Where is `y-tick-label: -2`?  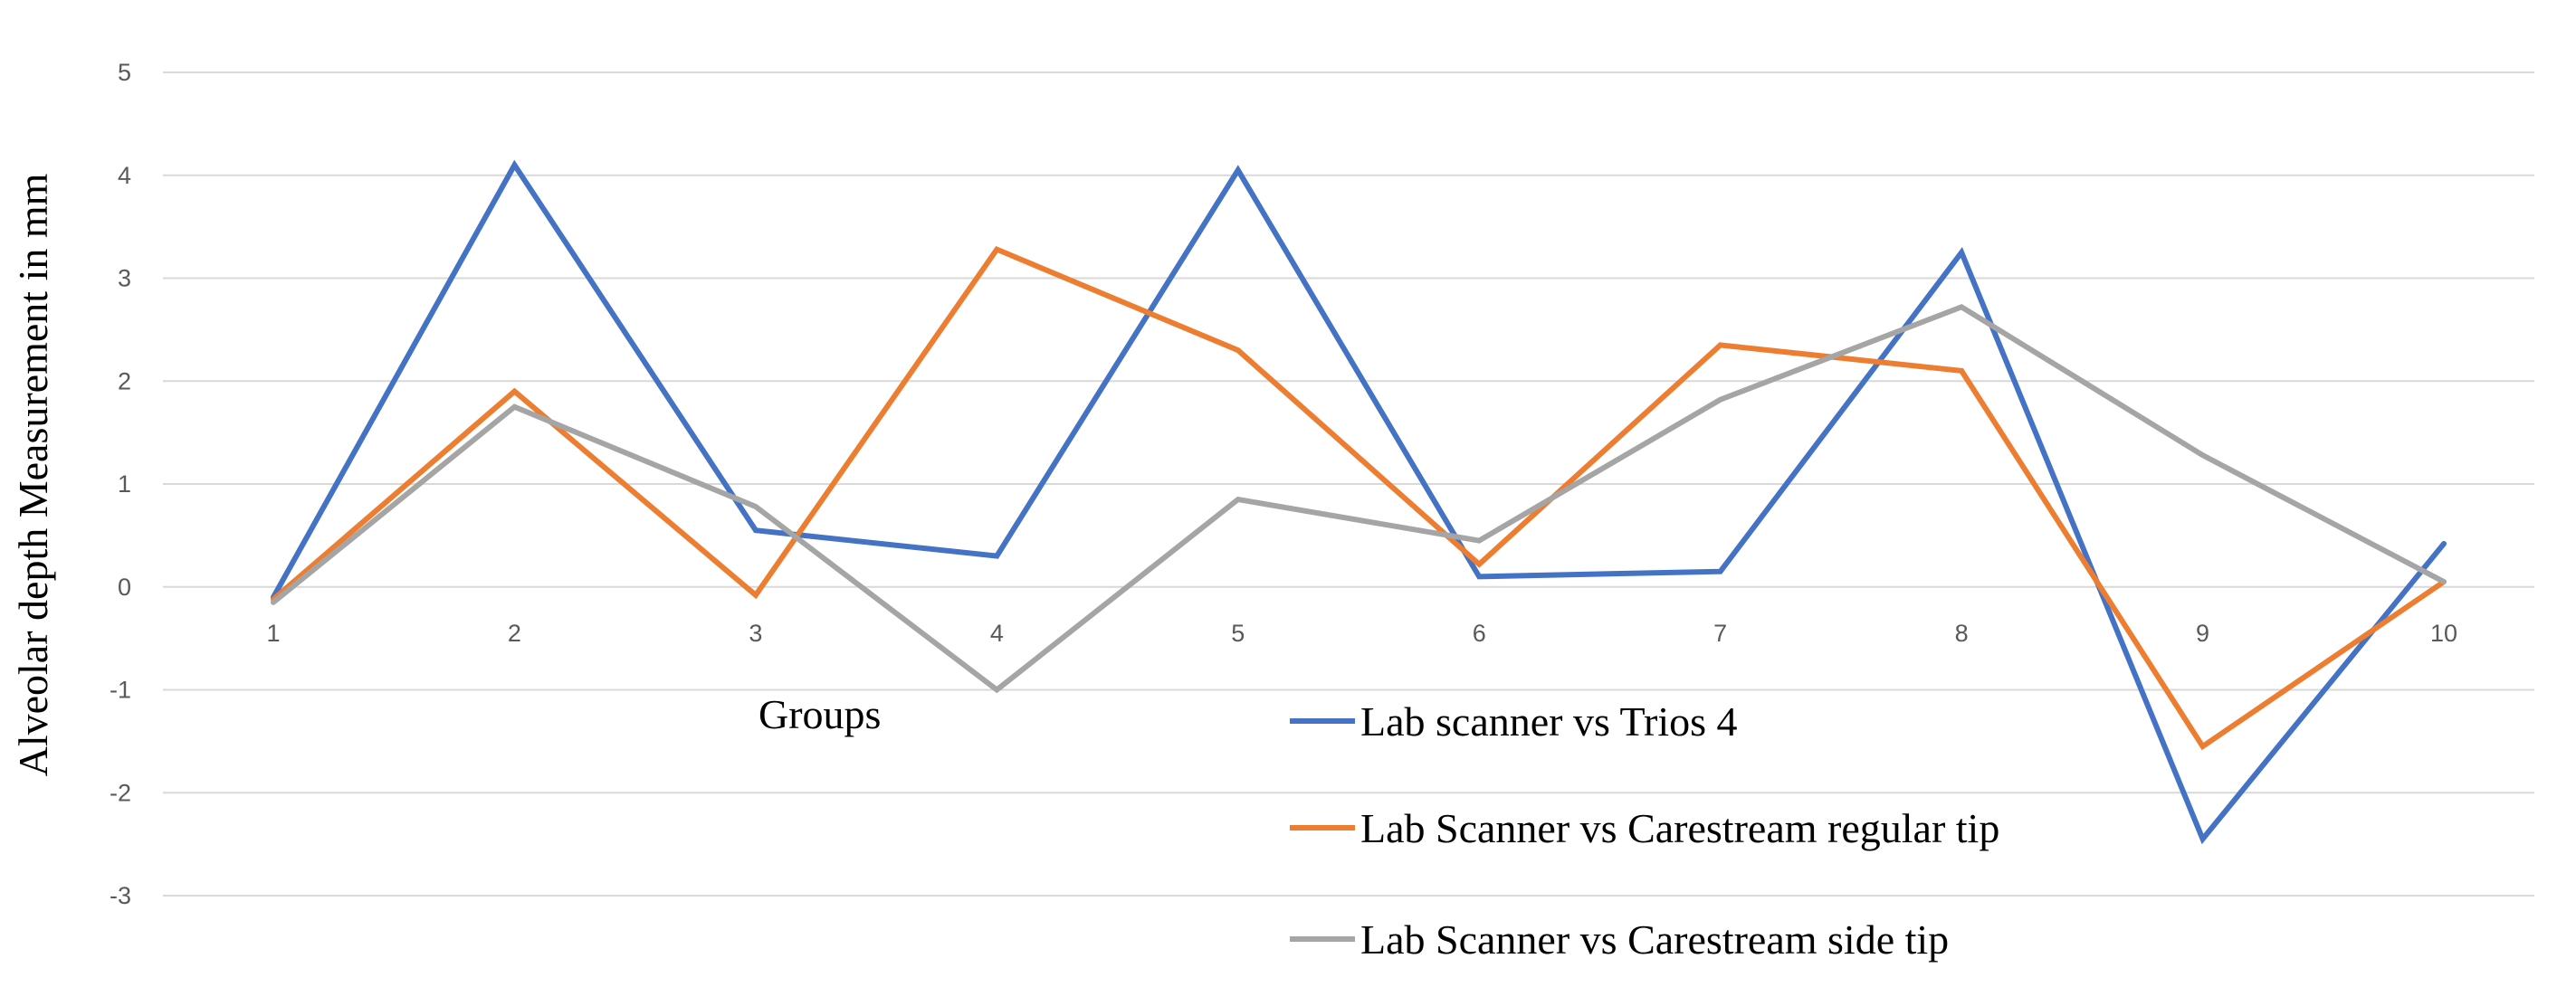
y-tick-label: -2 is located at coordinates (120, 793).